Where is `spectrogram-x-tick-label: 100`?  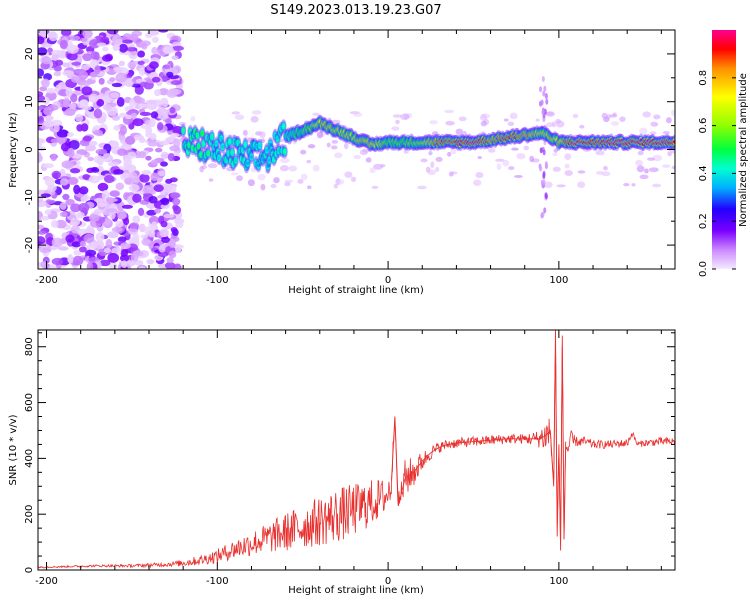
spectrogram-x-tick-label: 100 is located at coordinates (558, 280).